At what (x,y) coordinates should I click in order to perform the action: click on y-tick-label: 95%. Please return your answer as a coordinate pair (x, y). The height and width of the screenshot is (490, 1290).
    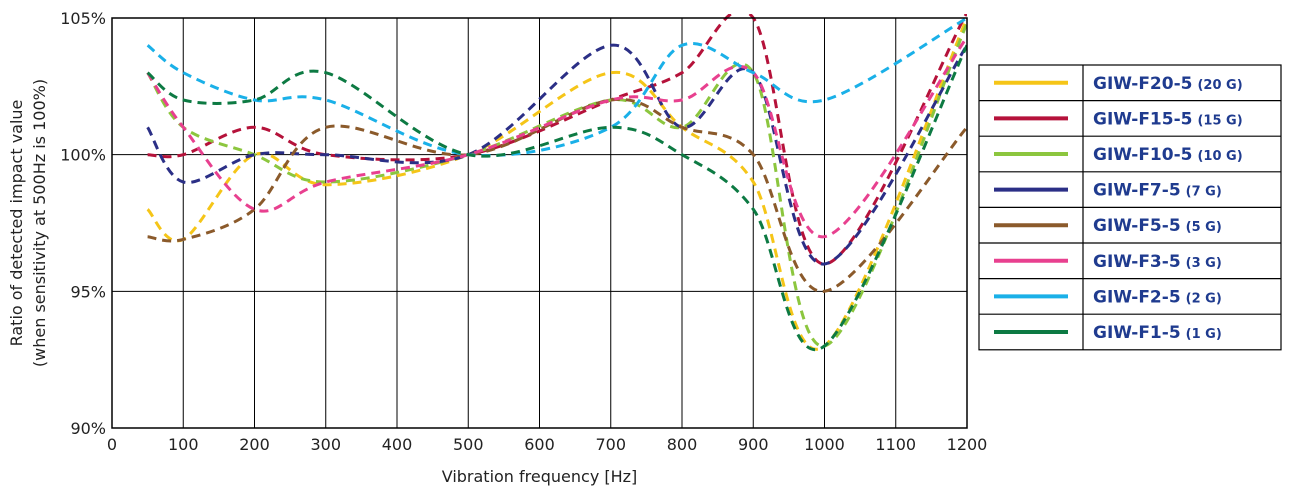
    Looking at the image, I should click on (88, 291).